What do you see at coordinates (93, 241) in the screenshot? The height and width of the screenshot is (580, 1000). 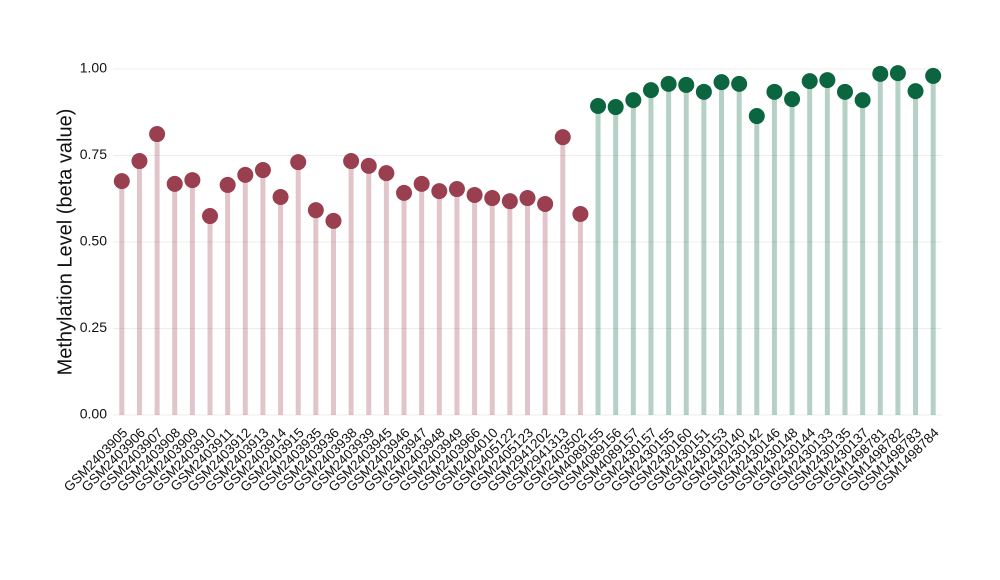 I see `y-tick-label: 0.50` at bounding box center [93, 241].